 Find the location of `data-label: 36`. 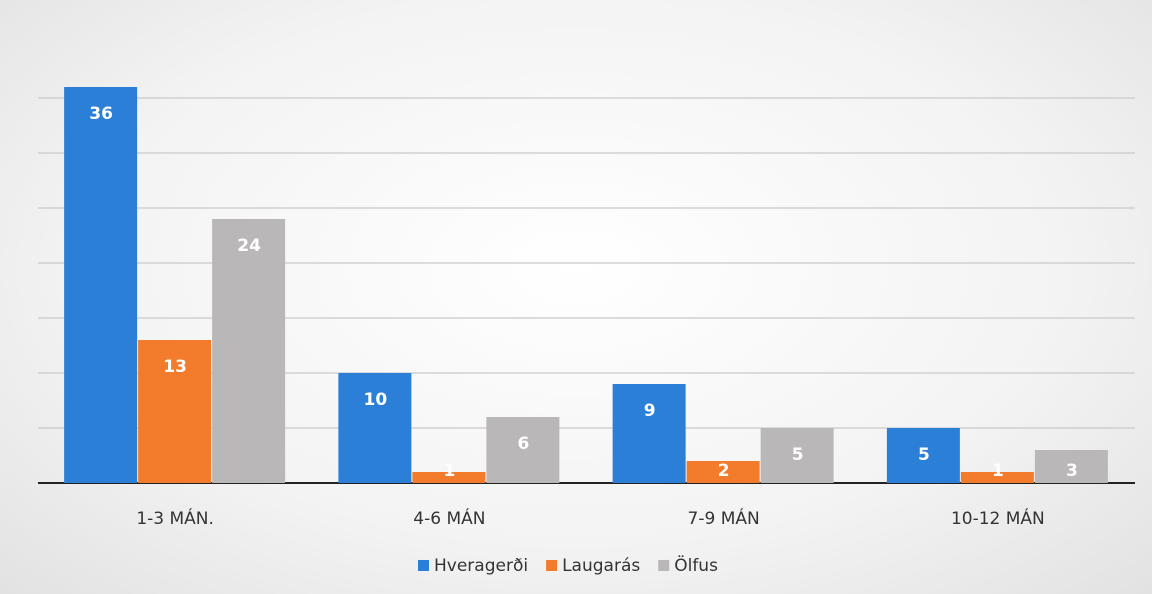

data-label: 36 is located at coordinates (101, 114).